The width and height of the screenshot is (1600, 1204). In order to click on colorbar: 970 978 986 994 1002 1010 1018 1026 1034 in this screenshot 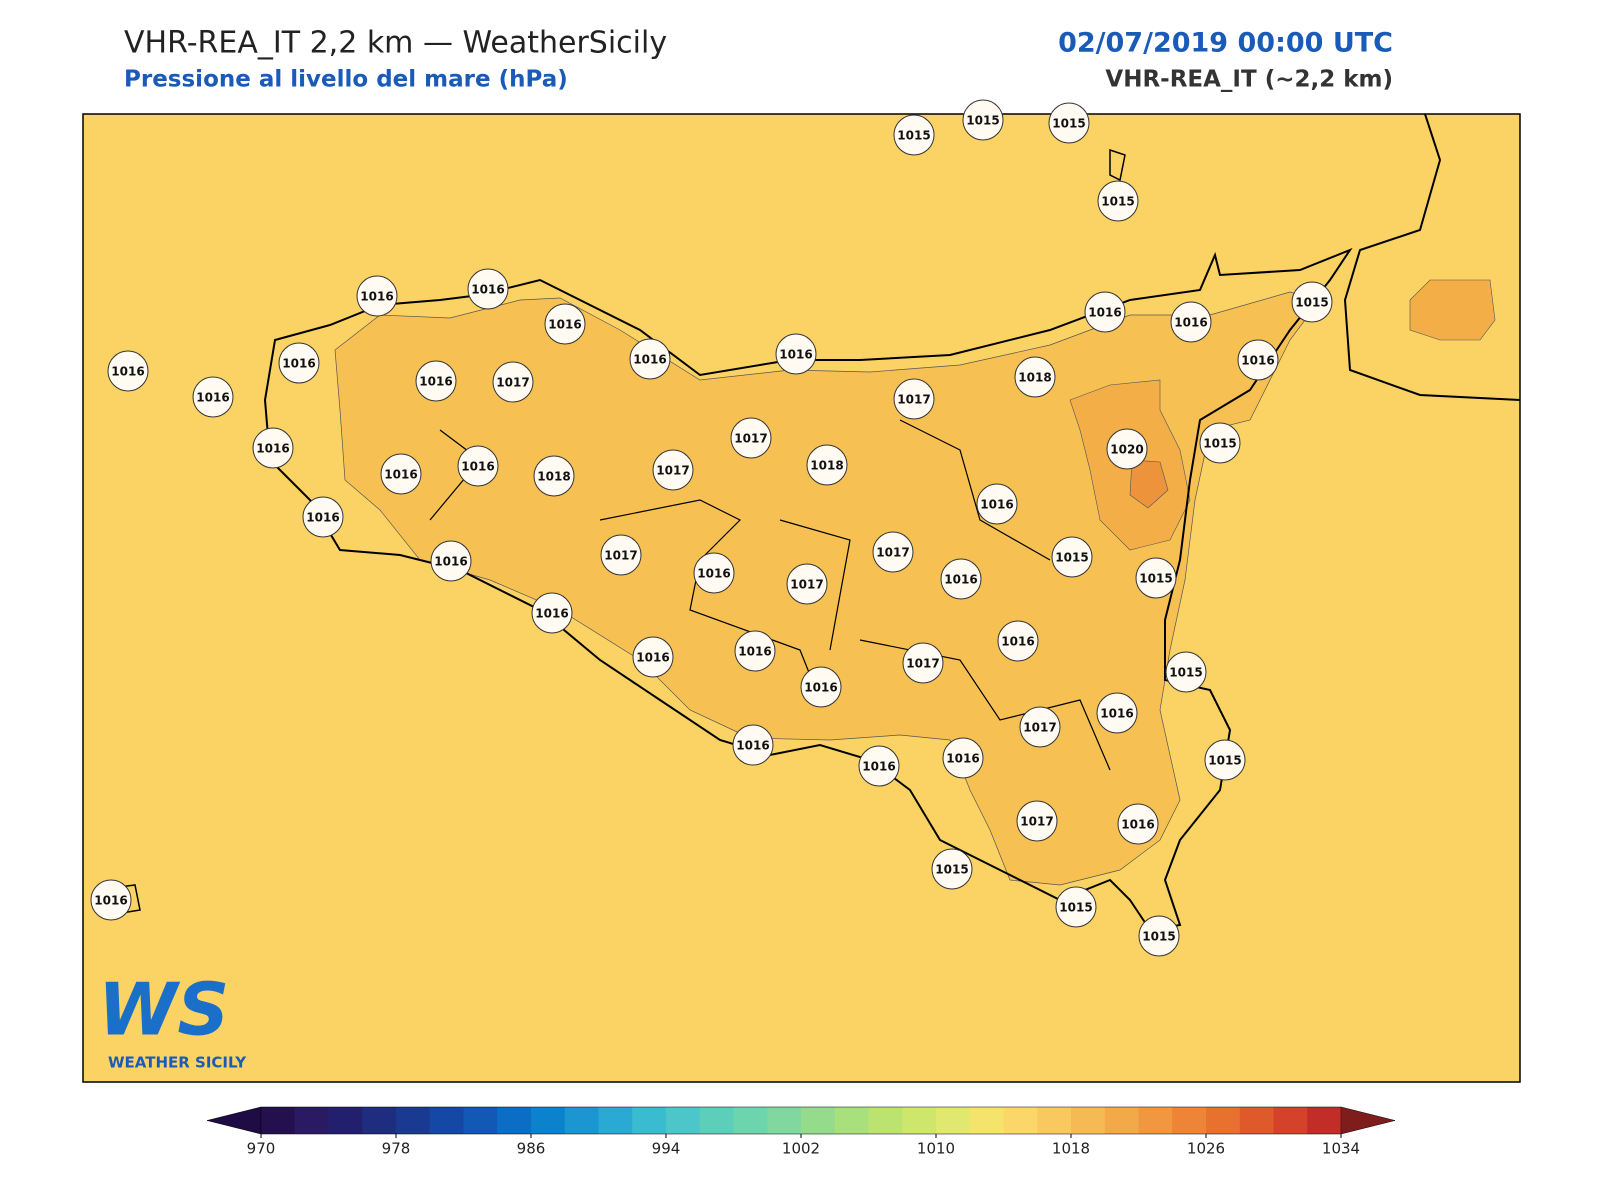, I will do `click(801, 1132)`.